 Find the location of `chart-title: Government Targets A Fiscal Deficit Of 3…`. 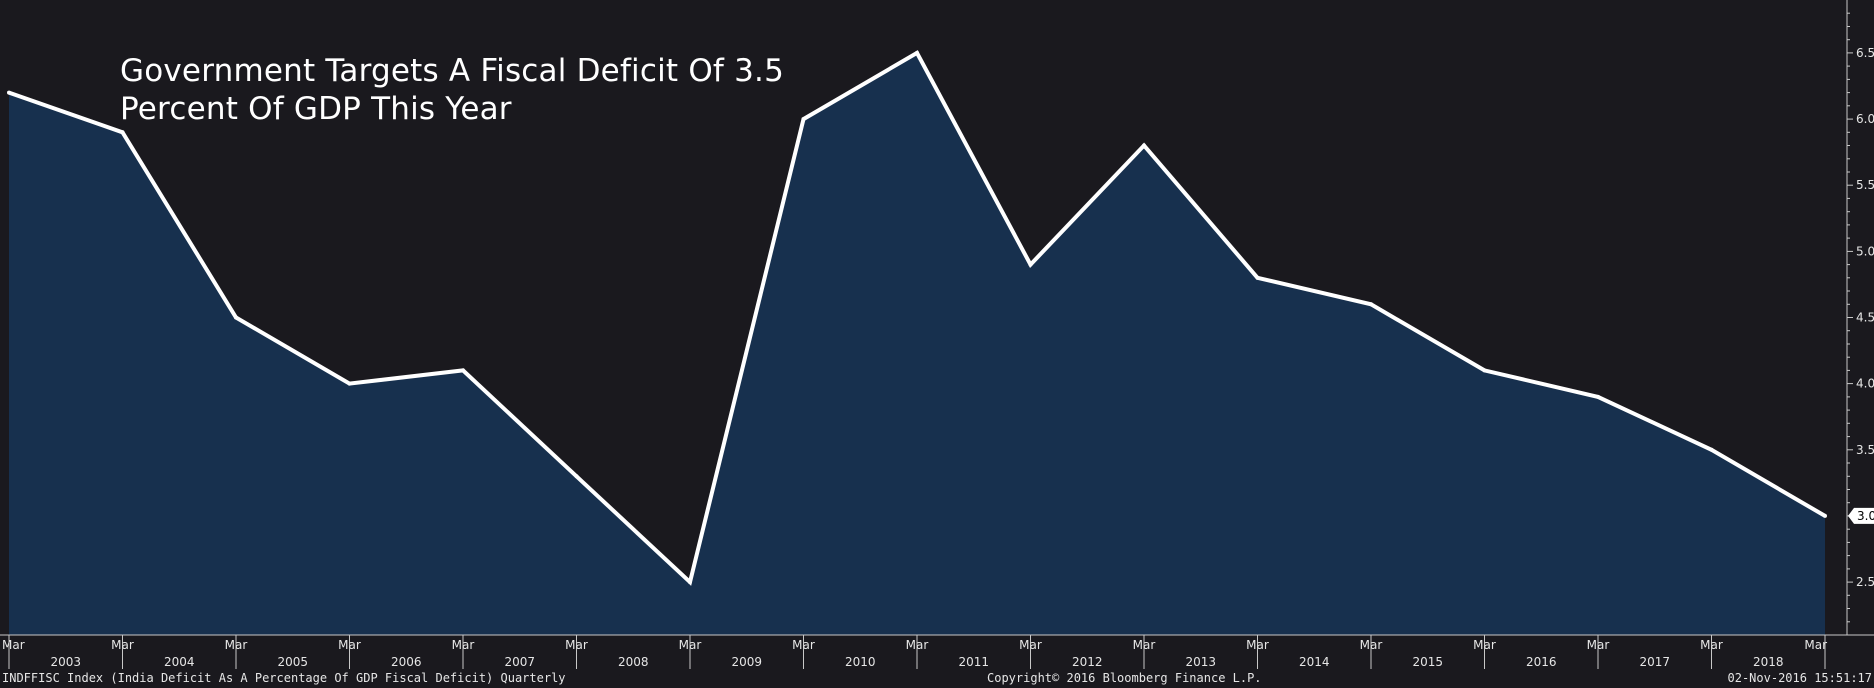

chart-title: Government Targets A Fiscal Deficit Of 3… is located at coordinates (452, 90).